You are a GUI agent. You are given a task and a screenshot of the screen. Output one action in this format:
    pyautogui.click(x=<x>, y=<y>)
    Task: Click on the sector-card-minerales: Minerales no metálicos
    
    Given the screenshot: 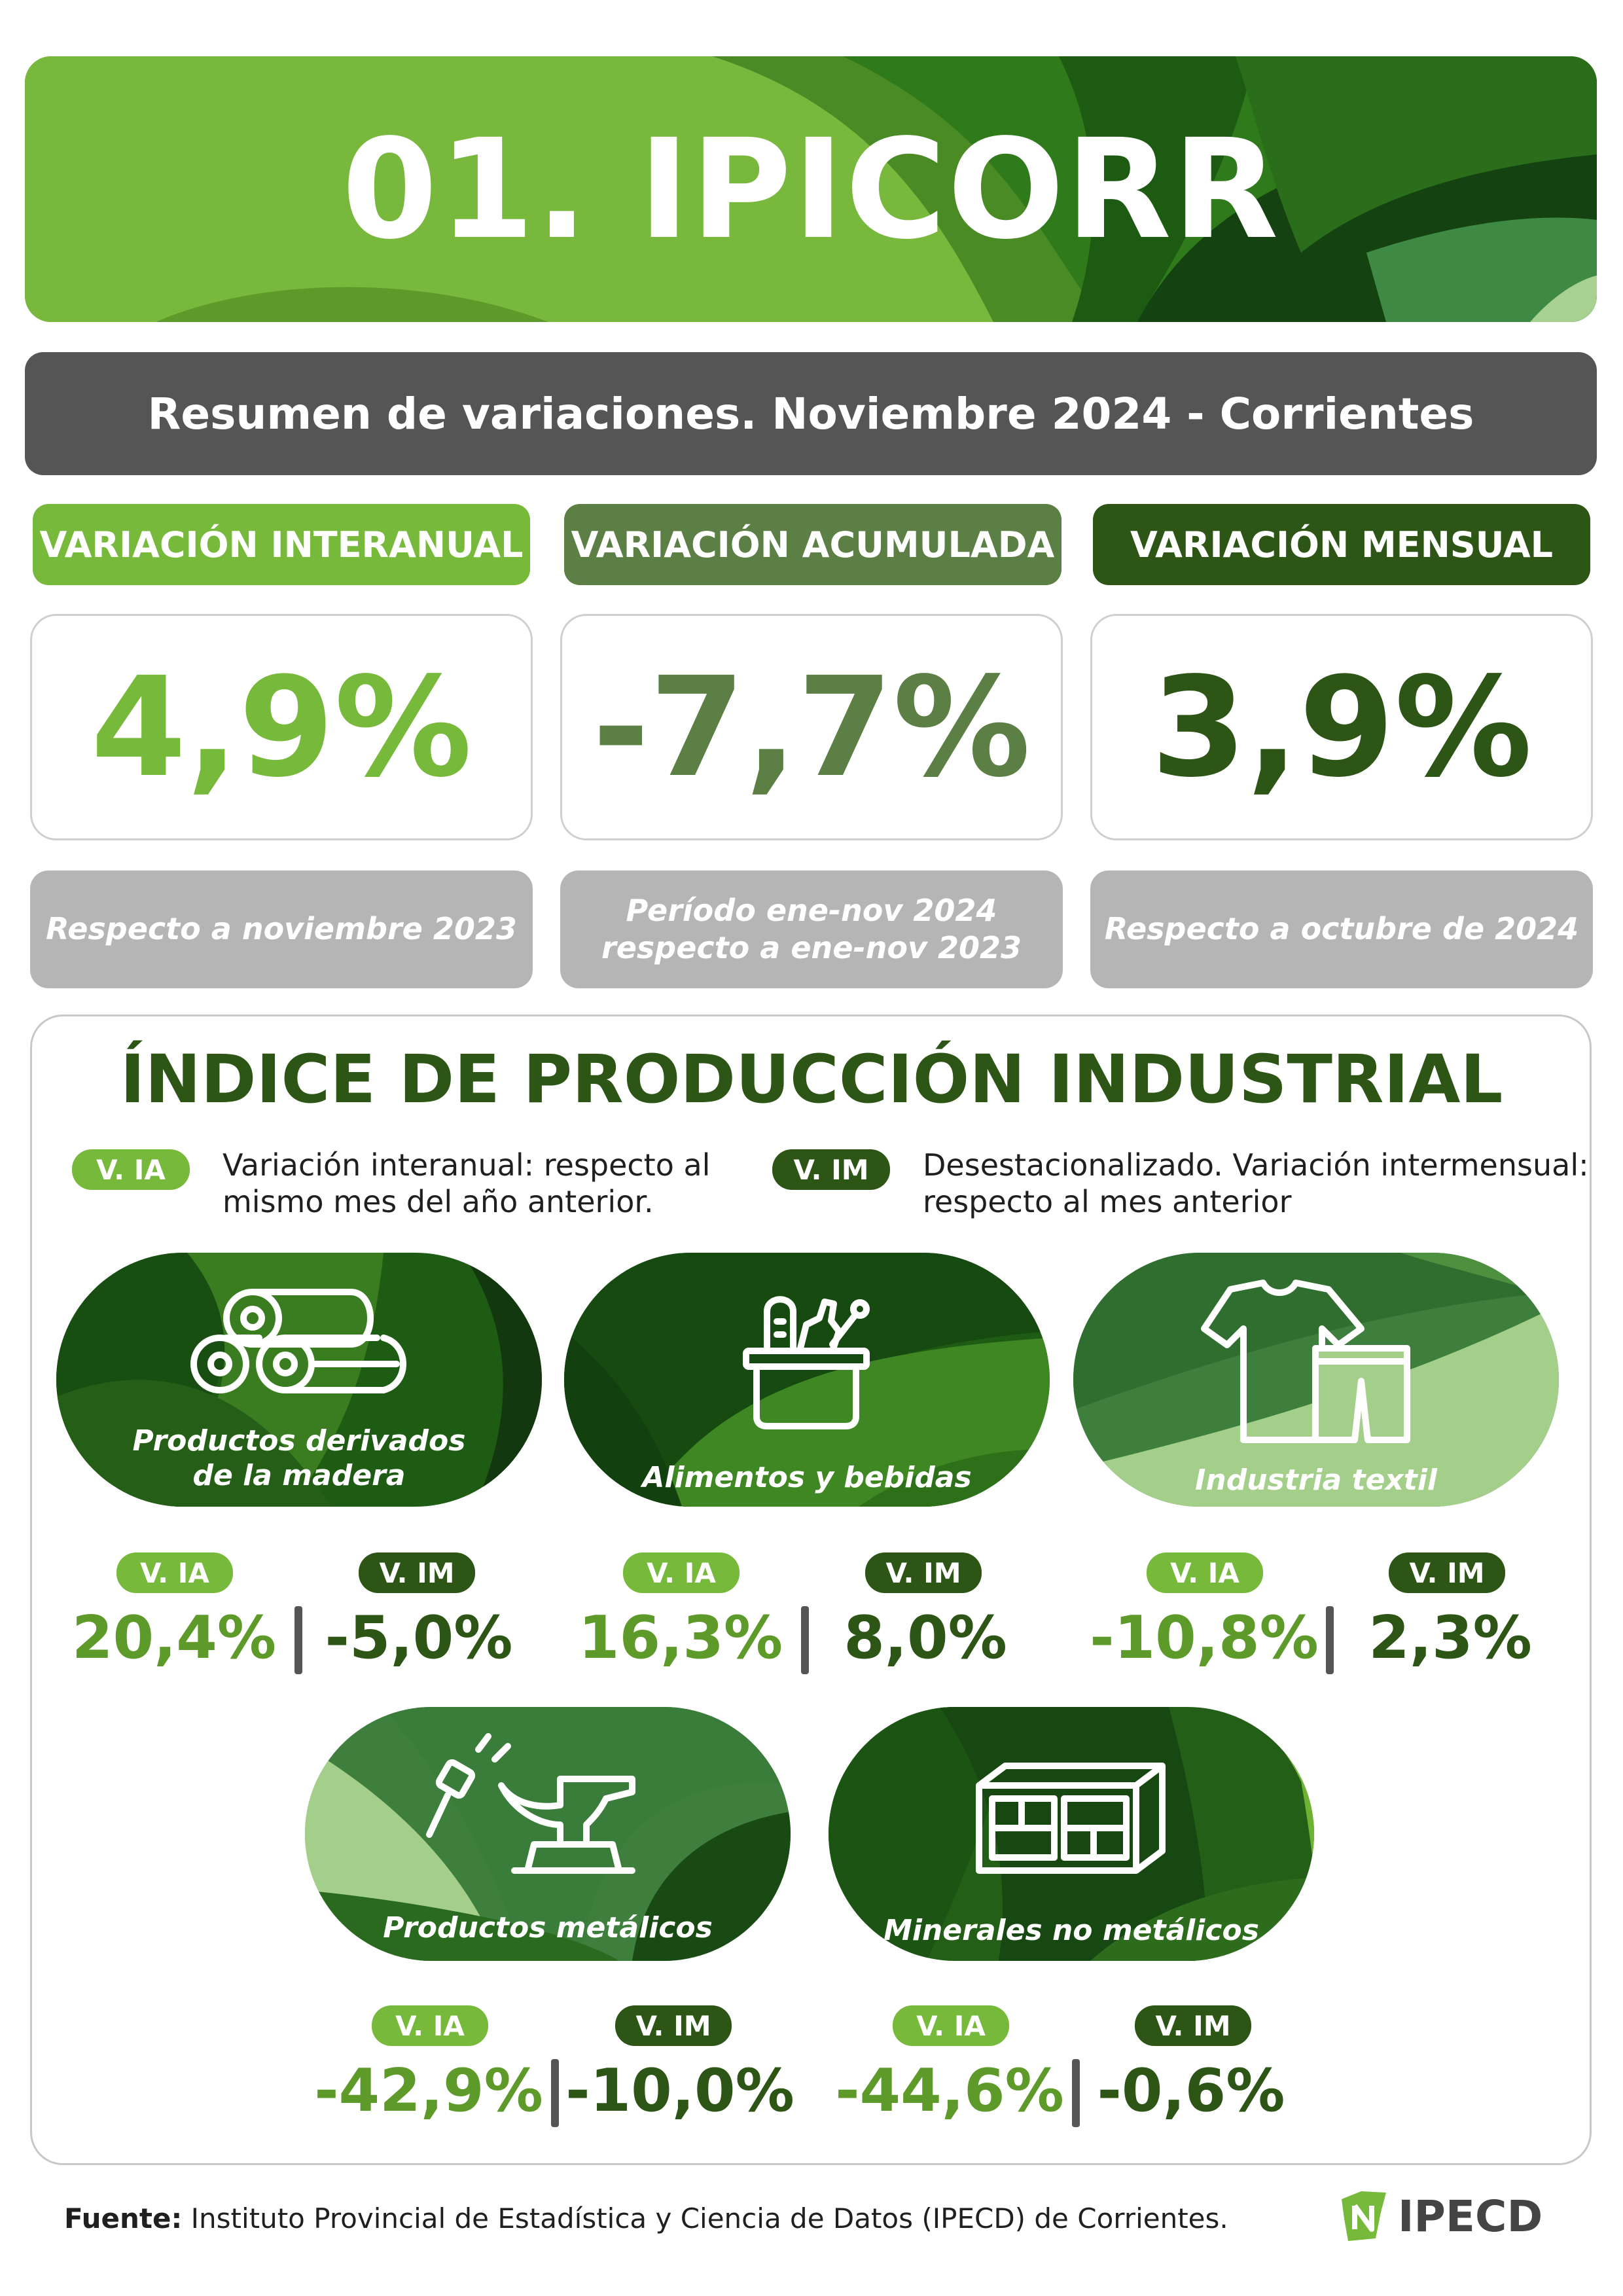 What is the action you would take?
    pyautogui.click(x=1071, y=1834)
    